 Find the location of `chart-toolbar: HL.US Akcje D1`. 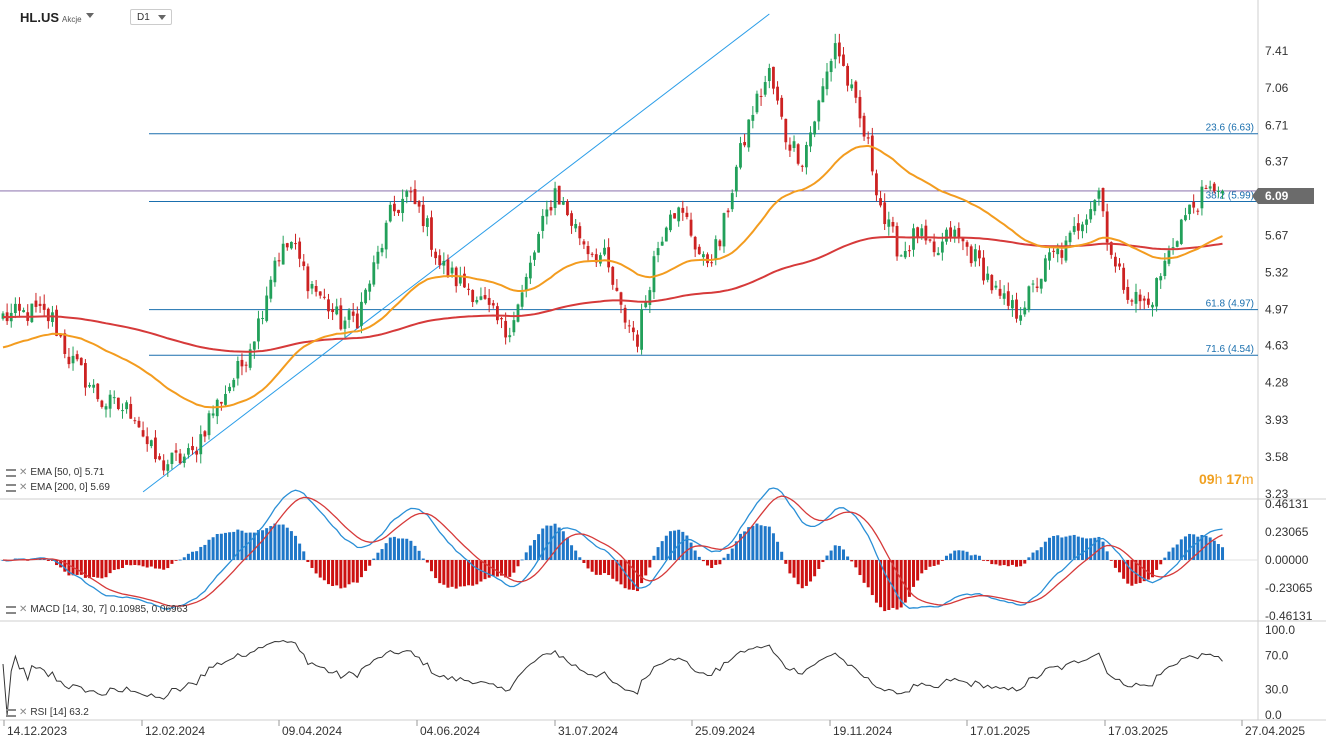

chart-toolbar: HL.US Akcje D1 is located at coordinates (663, 16).